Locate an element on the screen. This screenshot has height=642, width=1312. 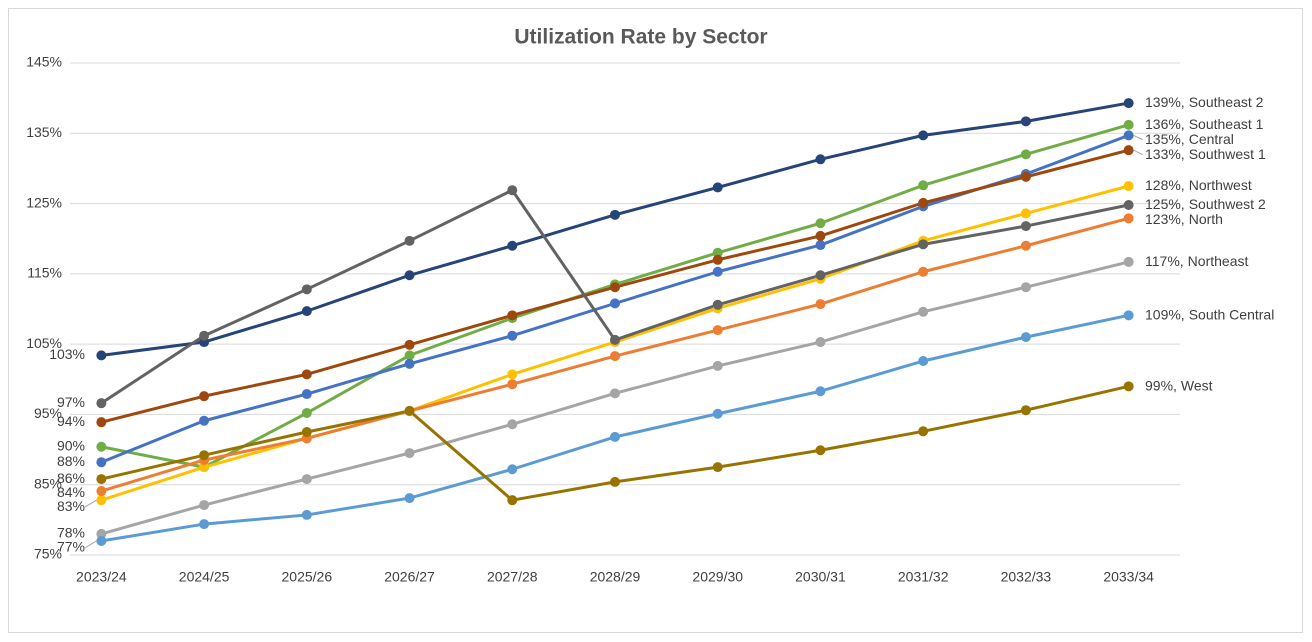
data-label: 103% is located at coordinates (67, 354).